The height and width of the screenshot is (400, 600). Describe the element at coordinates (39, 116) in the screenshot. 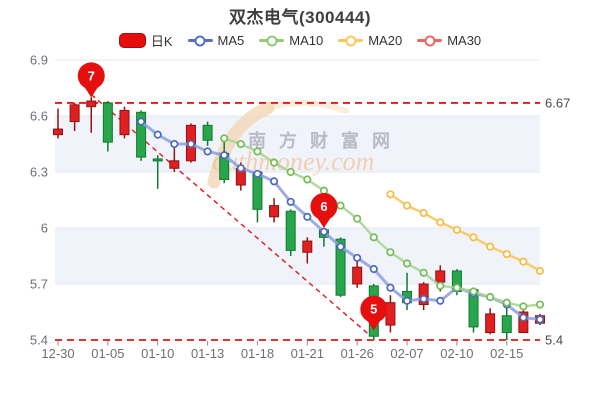

I see `svg-text: 6.6` at that location.